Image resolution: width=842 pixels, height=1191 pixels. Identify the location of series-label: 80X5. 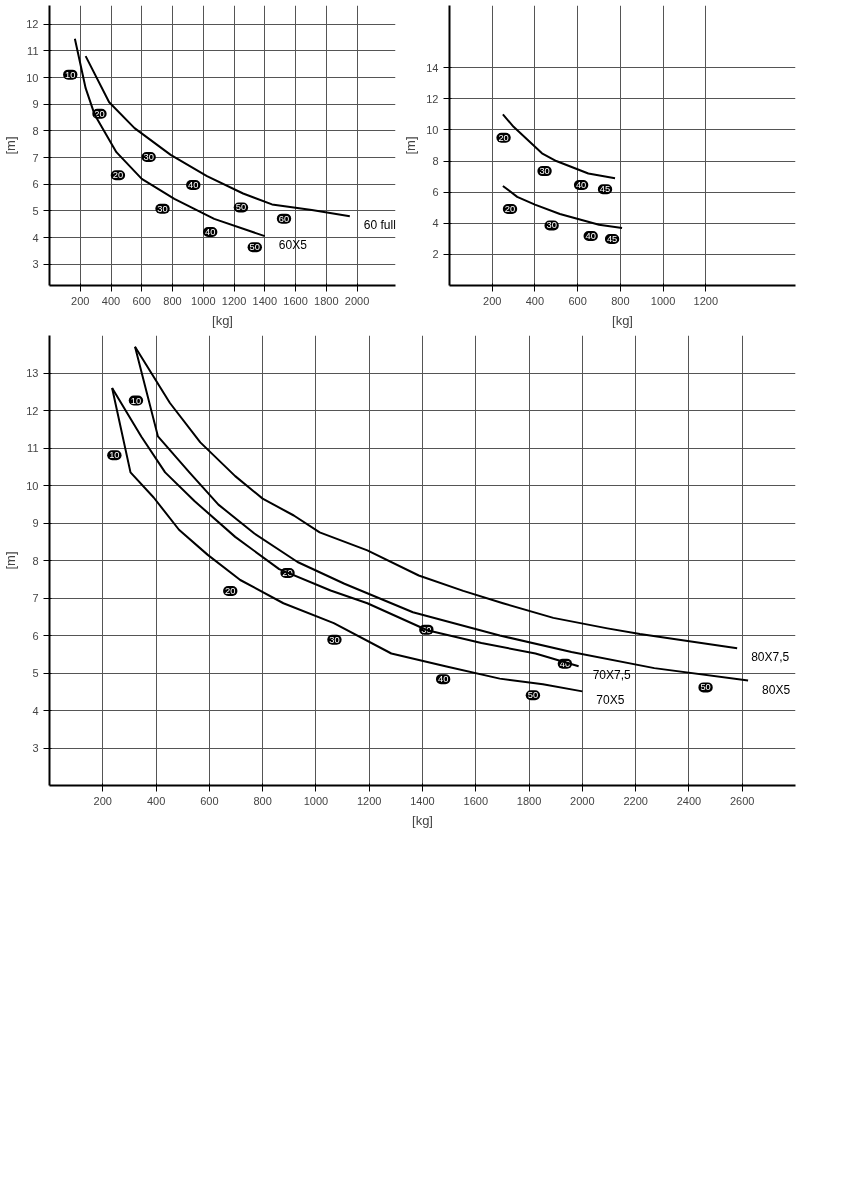
(776, 689).